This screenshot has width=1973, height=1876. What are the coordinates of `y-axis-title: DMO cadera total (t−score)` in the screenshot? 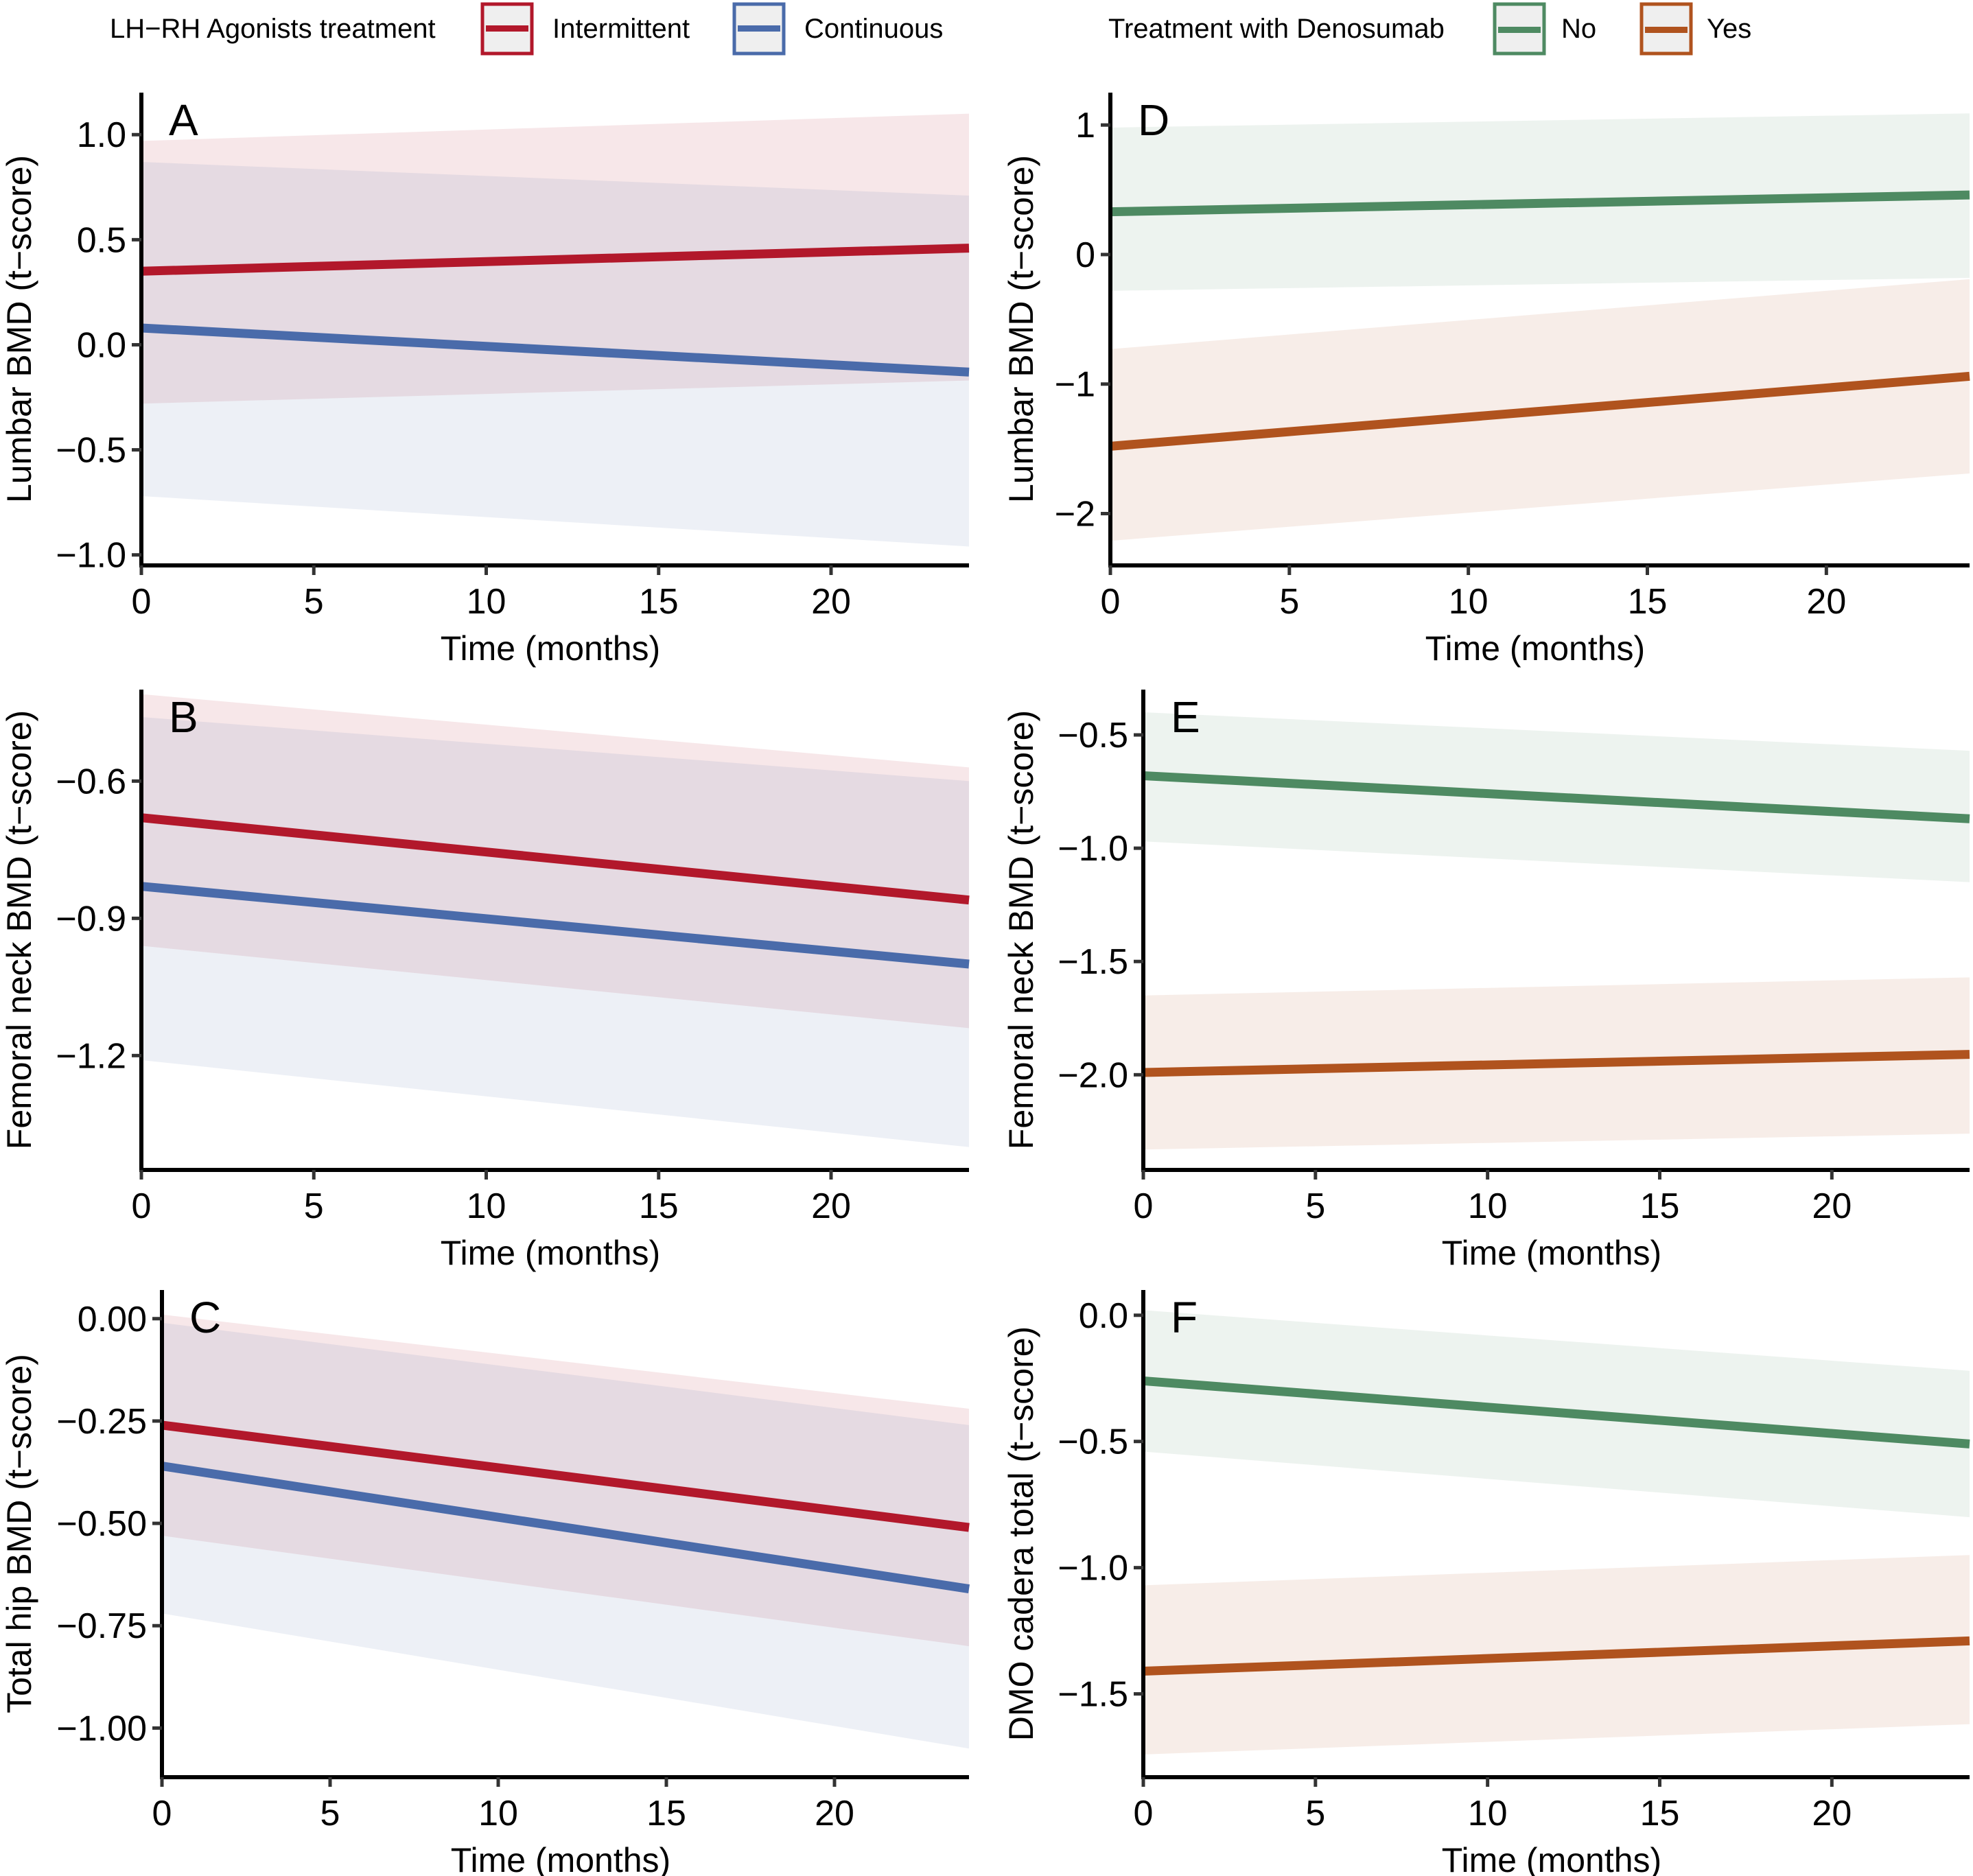 It's located at (1021, 1533).